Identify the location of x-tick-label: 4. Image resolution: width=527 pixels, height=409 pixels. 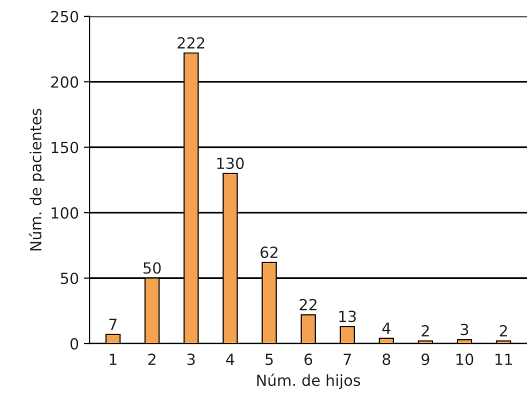
(230, 359).